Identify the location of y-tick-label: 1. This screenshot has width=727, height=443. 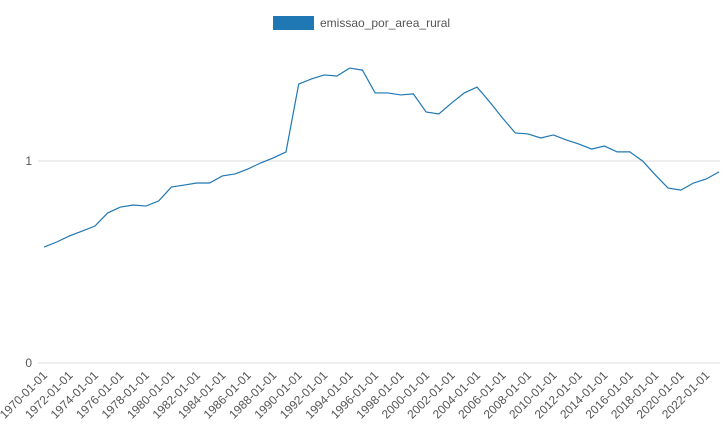
(28, 161).